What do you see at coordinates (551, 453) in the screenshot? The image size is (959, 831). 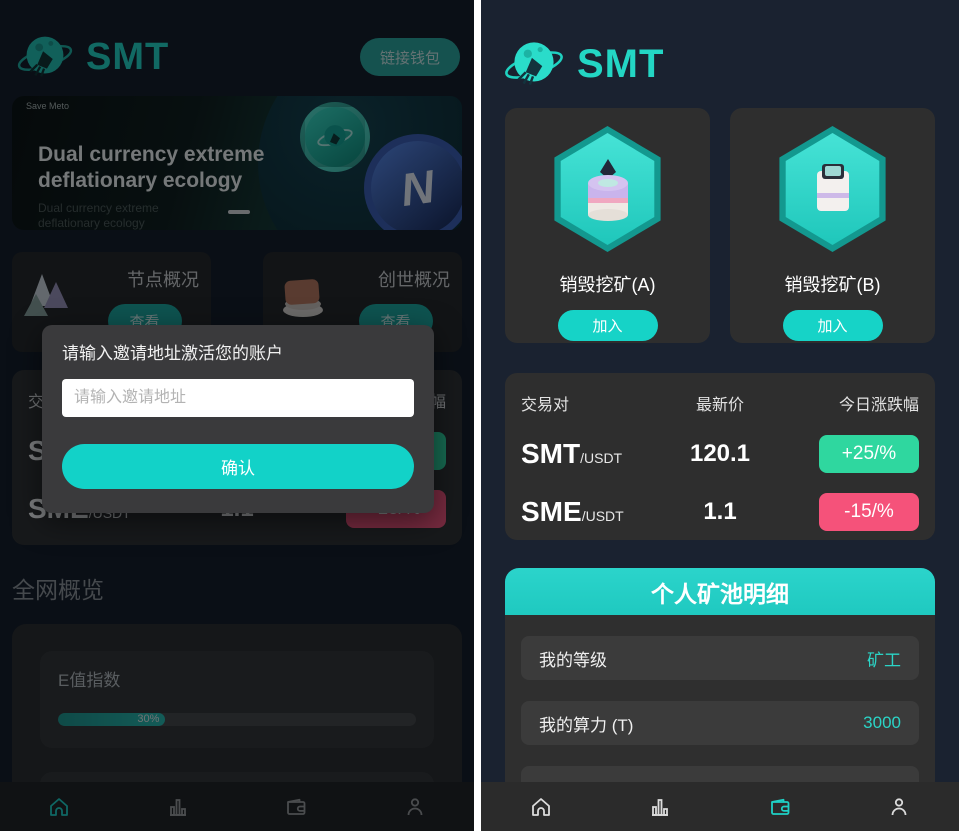 I see `pair-symbol: SMT` at bounding box center [551, 453].